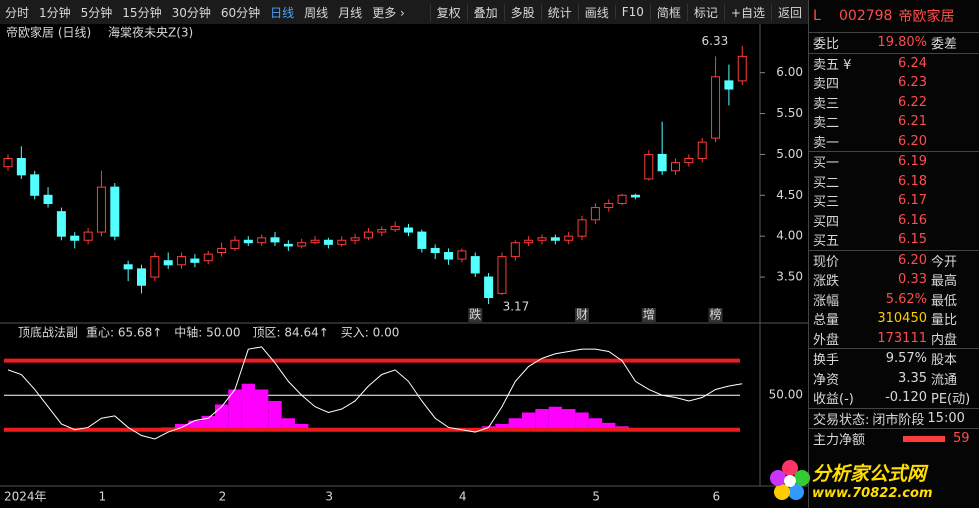 The width and height of the screenshot is (979, 508). What do you see at coordinates (475, 314) in the screenshot?
I see `event-label: 跌` at bounding box center [475, 314].